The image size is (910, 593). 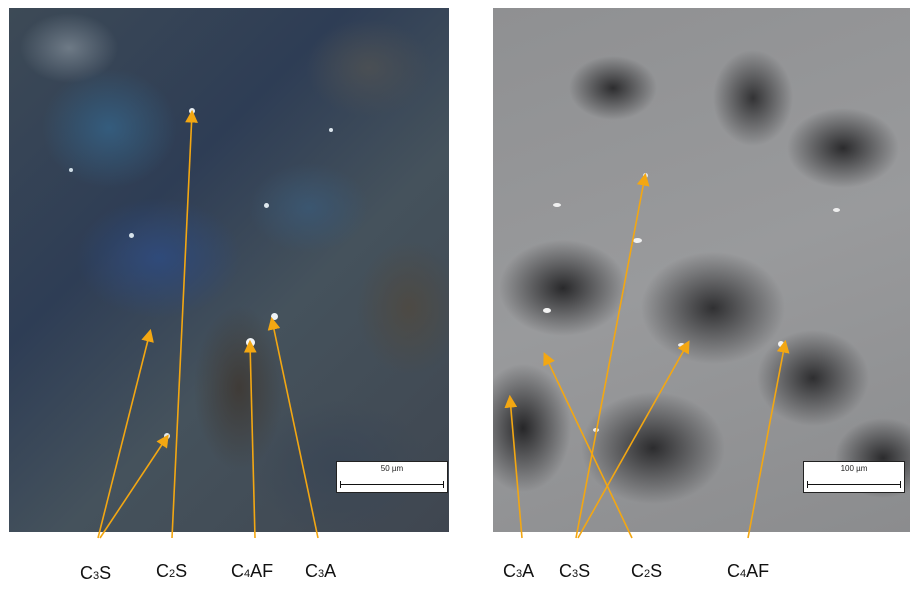 I want to click on label-left-c3s: C3S, so click(x=96, y=573).